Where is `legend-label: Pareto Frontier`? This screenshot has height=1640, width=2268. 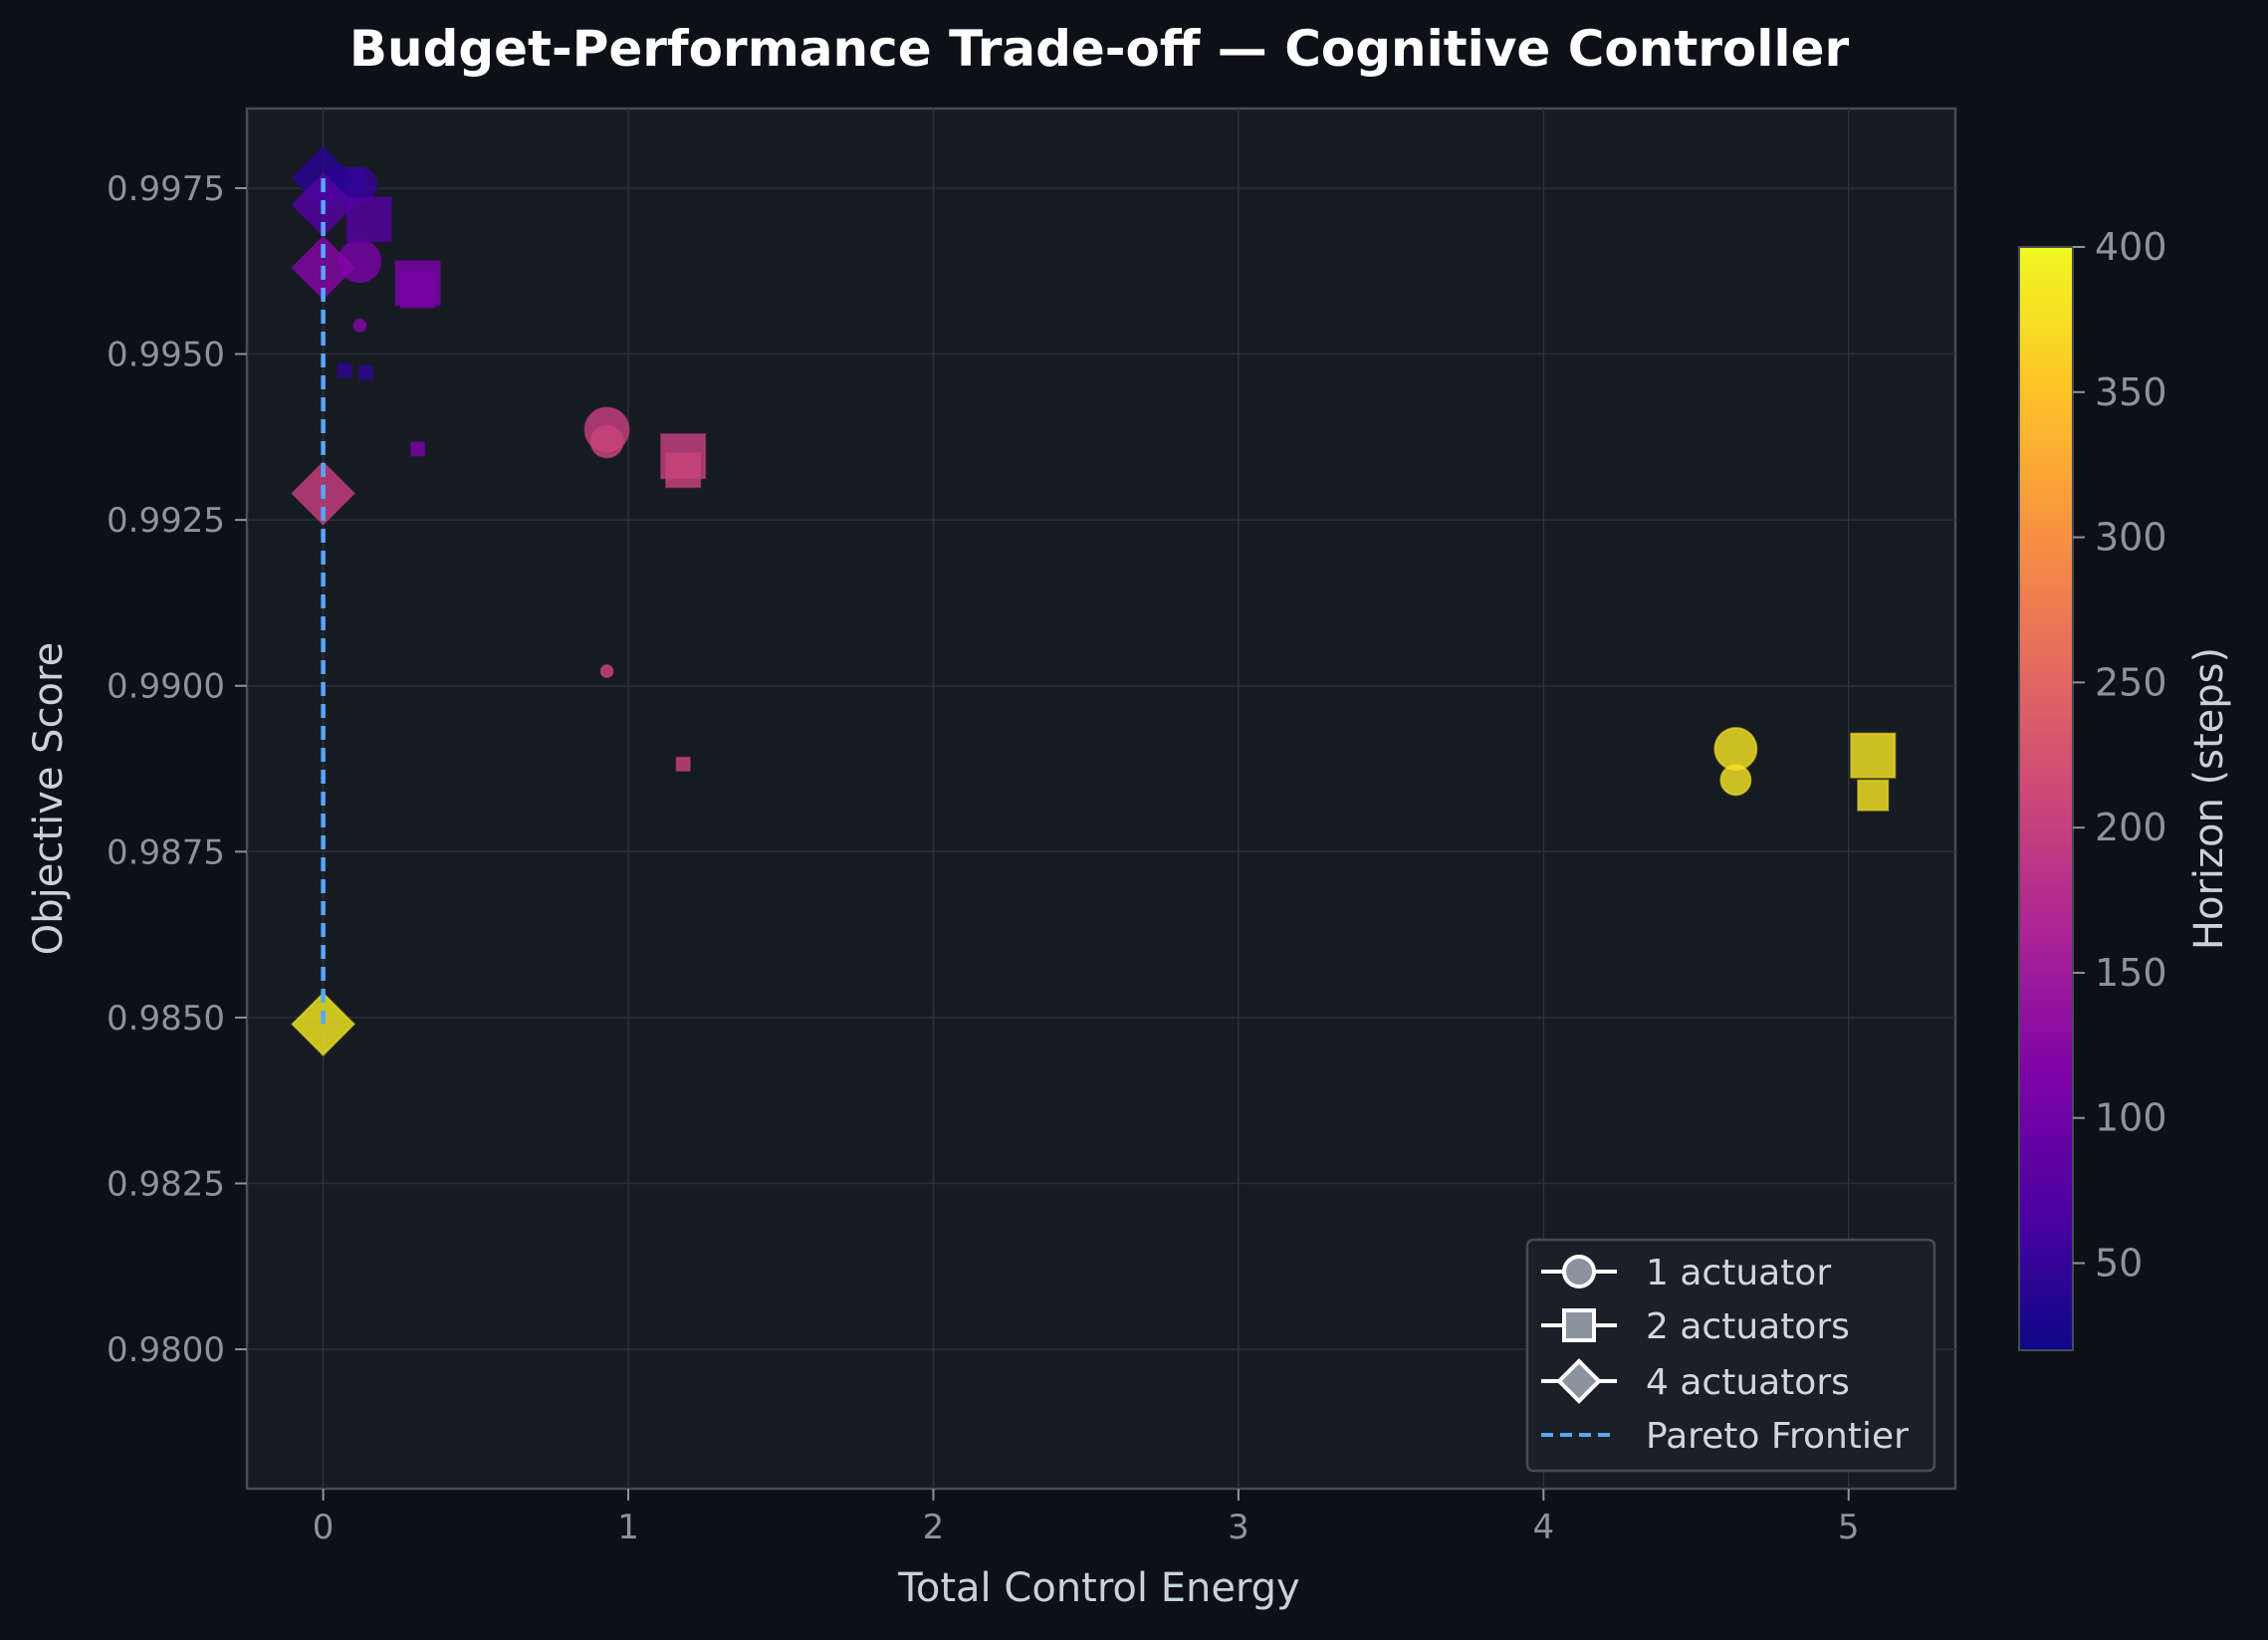 legend-label: Pareto Frontier is located at coordinates (1777, 1436).